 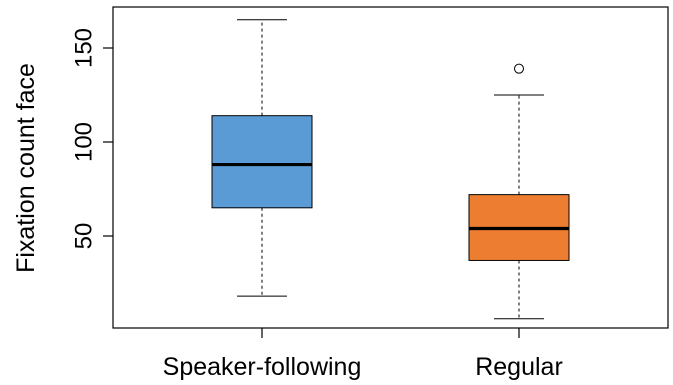 I want to click on x-axis: Speaker-following Regular, so click(x=363, y=354).